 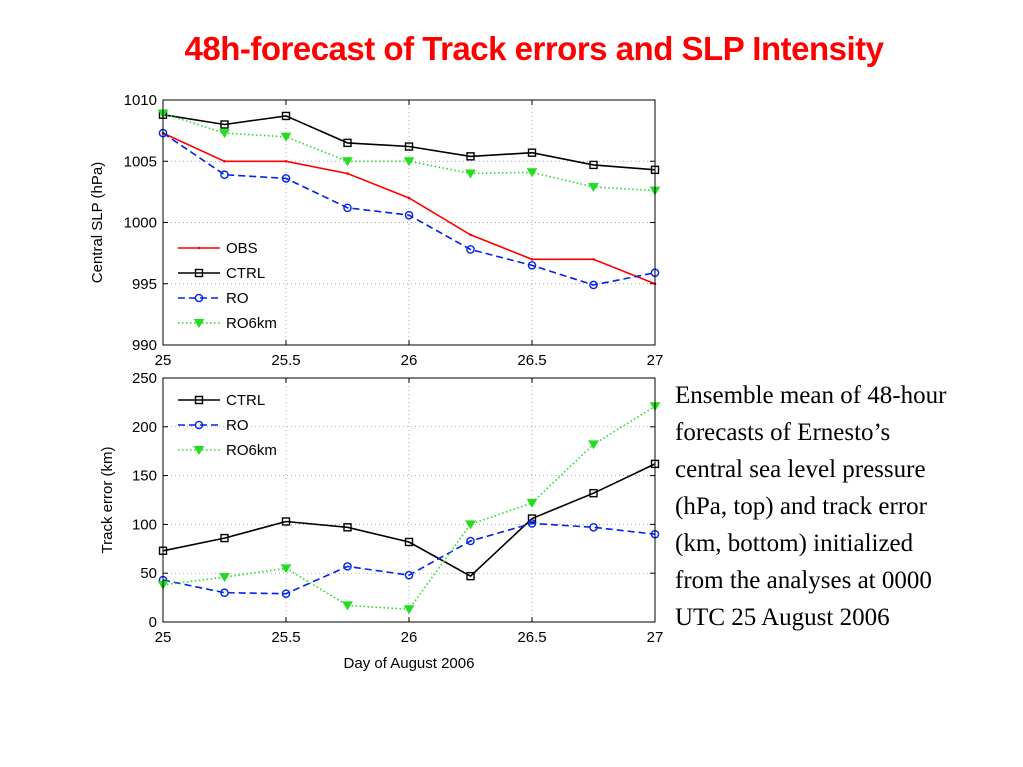 What do you see at coordinates (140, 223) in the screenshot?
I see `y-tick-label: 1000` at bounding box center [140, 223].